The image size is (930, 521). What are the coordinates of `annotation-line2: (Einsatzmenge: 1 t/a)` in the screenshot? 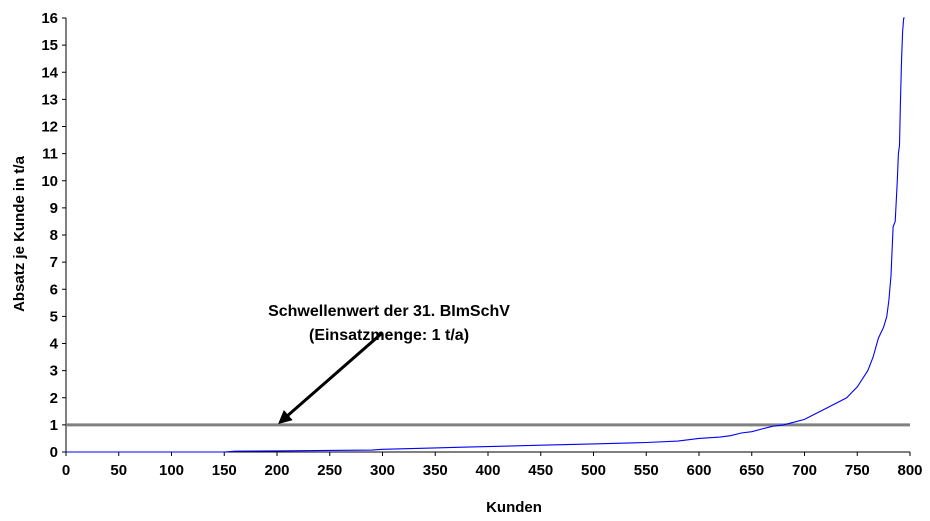 It's located at (389, 335).